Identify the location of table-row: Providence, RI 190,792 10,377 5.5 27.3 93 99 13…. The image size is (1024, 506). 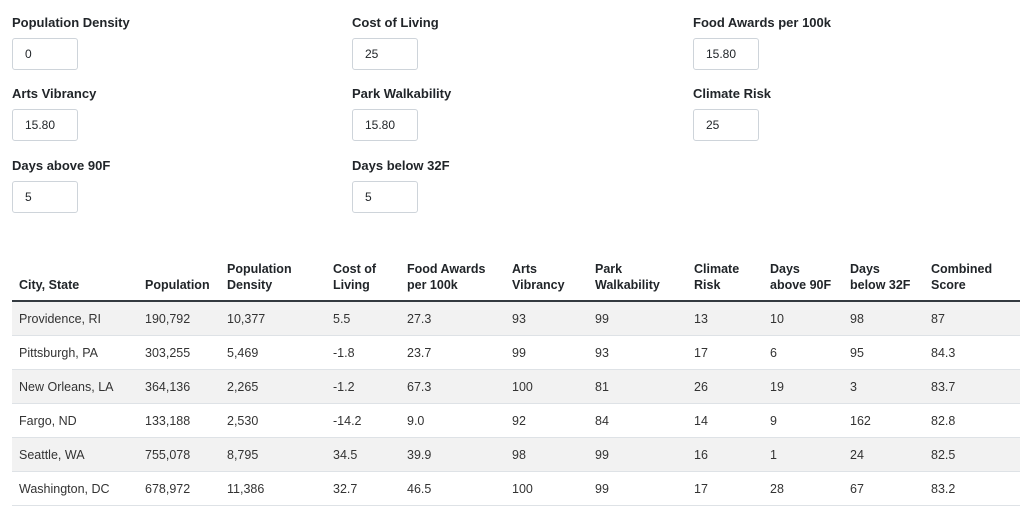
(516, 318).